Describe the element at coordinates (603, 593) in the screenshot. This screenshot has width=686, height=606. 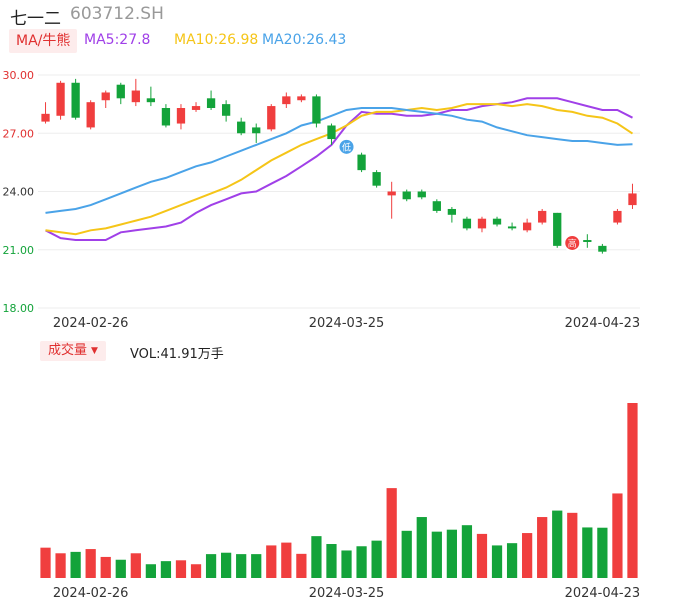
I see `x-tick-label: 2024-04-23` at that location.